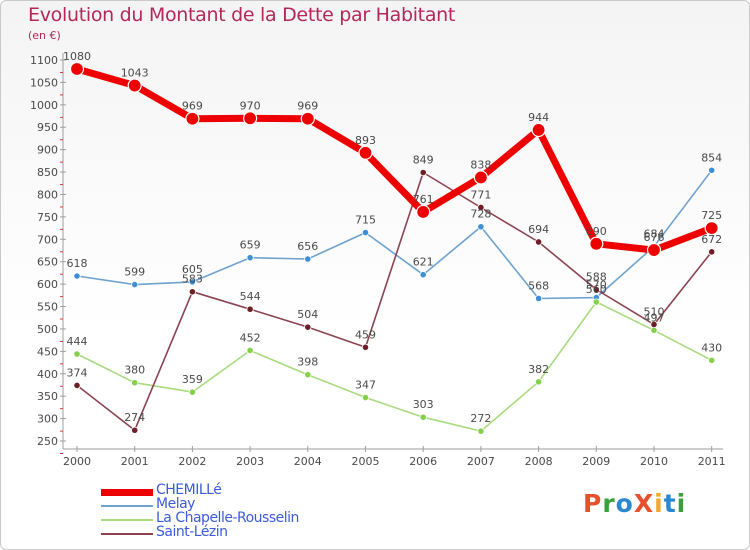 The height and width of the screenshot is (550, 750). I want to click on legend-label: CHEMILLé, so click(189, 490).